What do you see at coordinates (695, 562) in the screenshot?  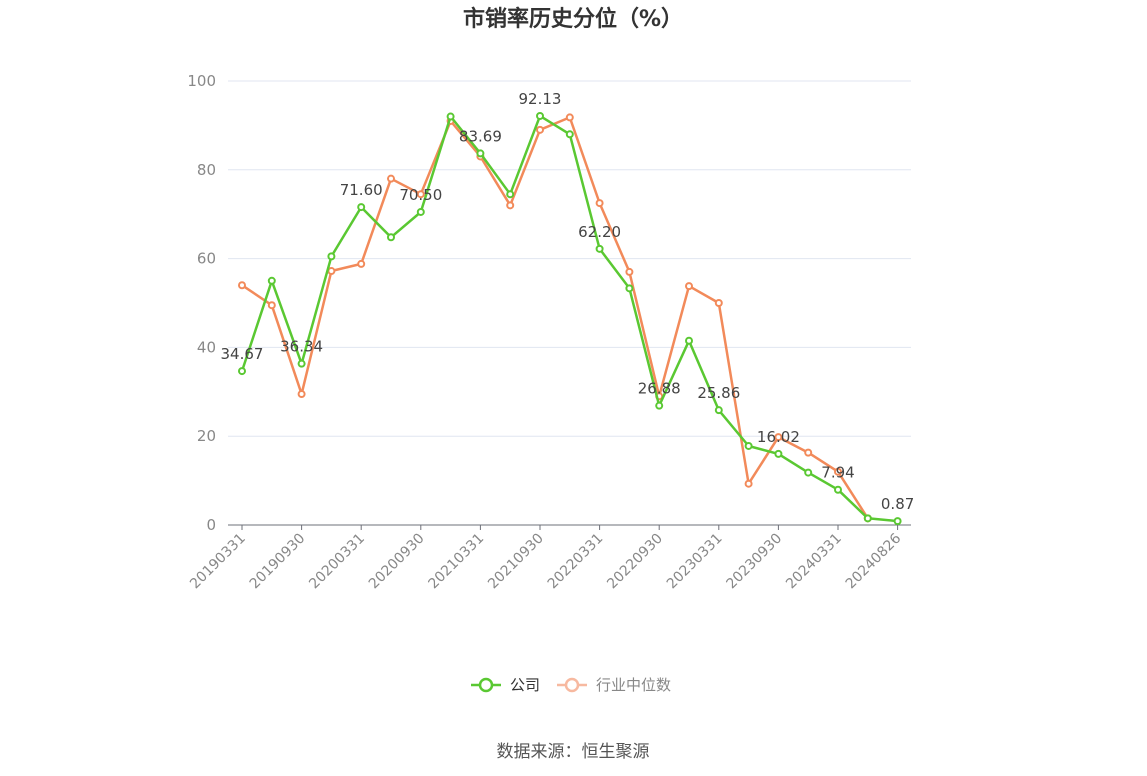 I see `x-tick-label: 20230331` at bounding box center [695, 562].